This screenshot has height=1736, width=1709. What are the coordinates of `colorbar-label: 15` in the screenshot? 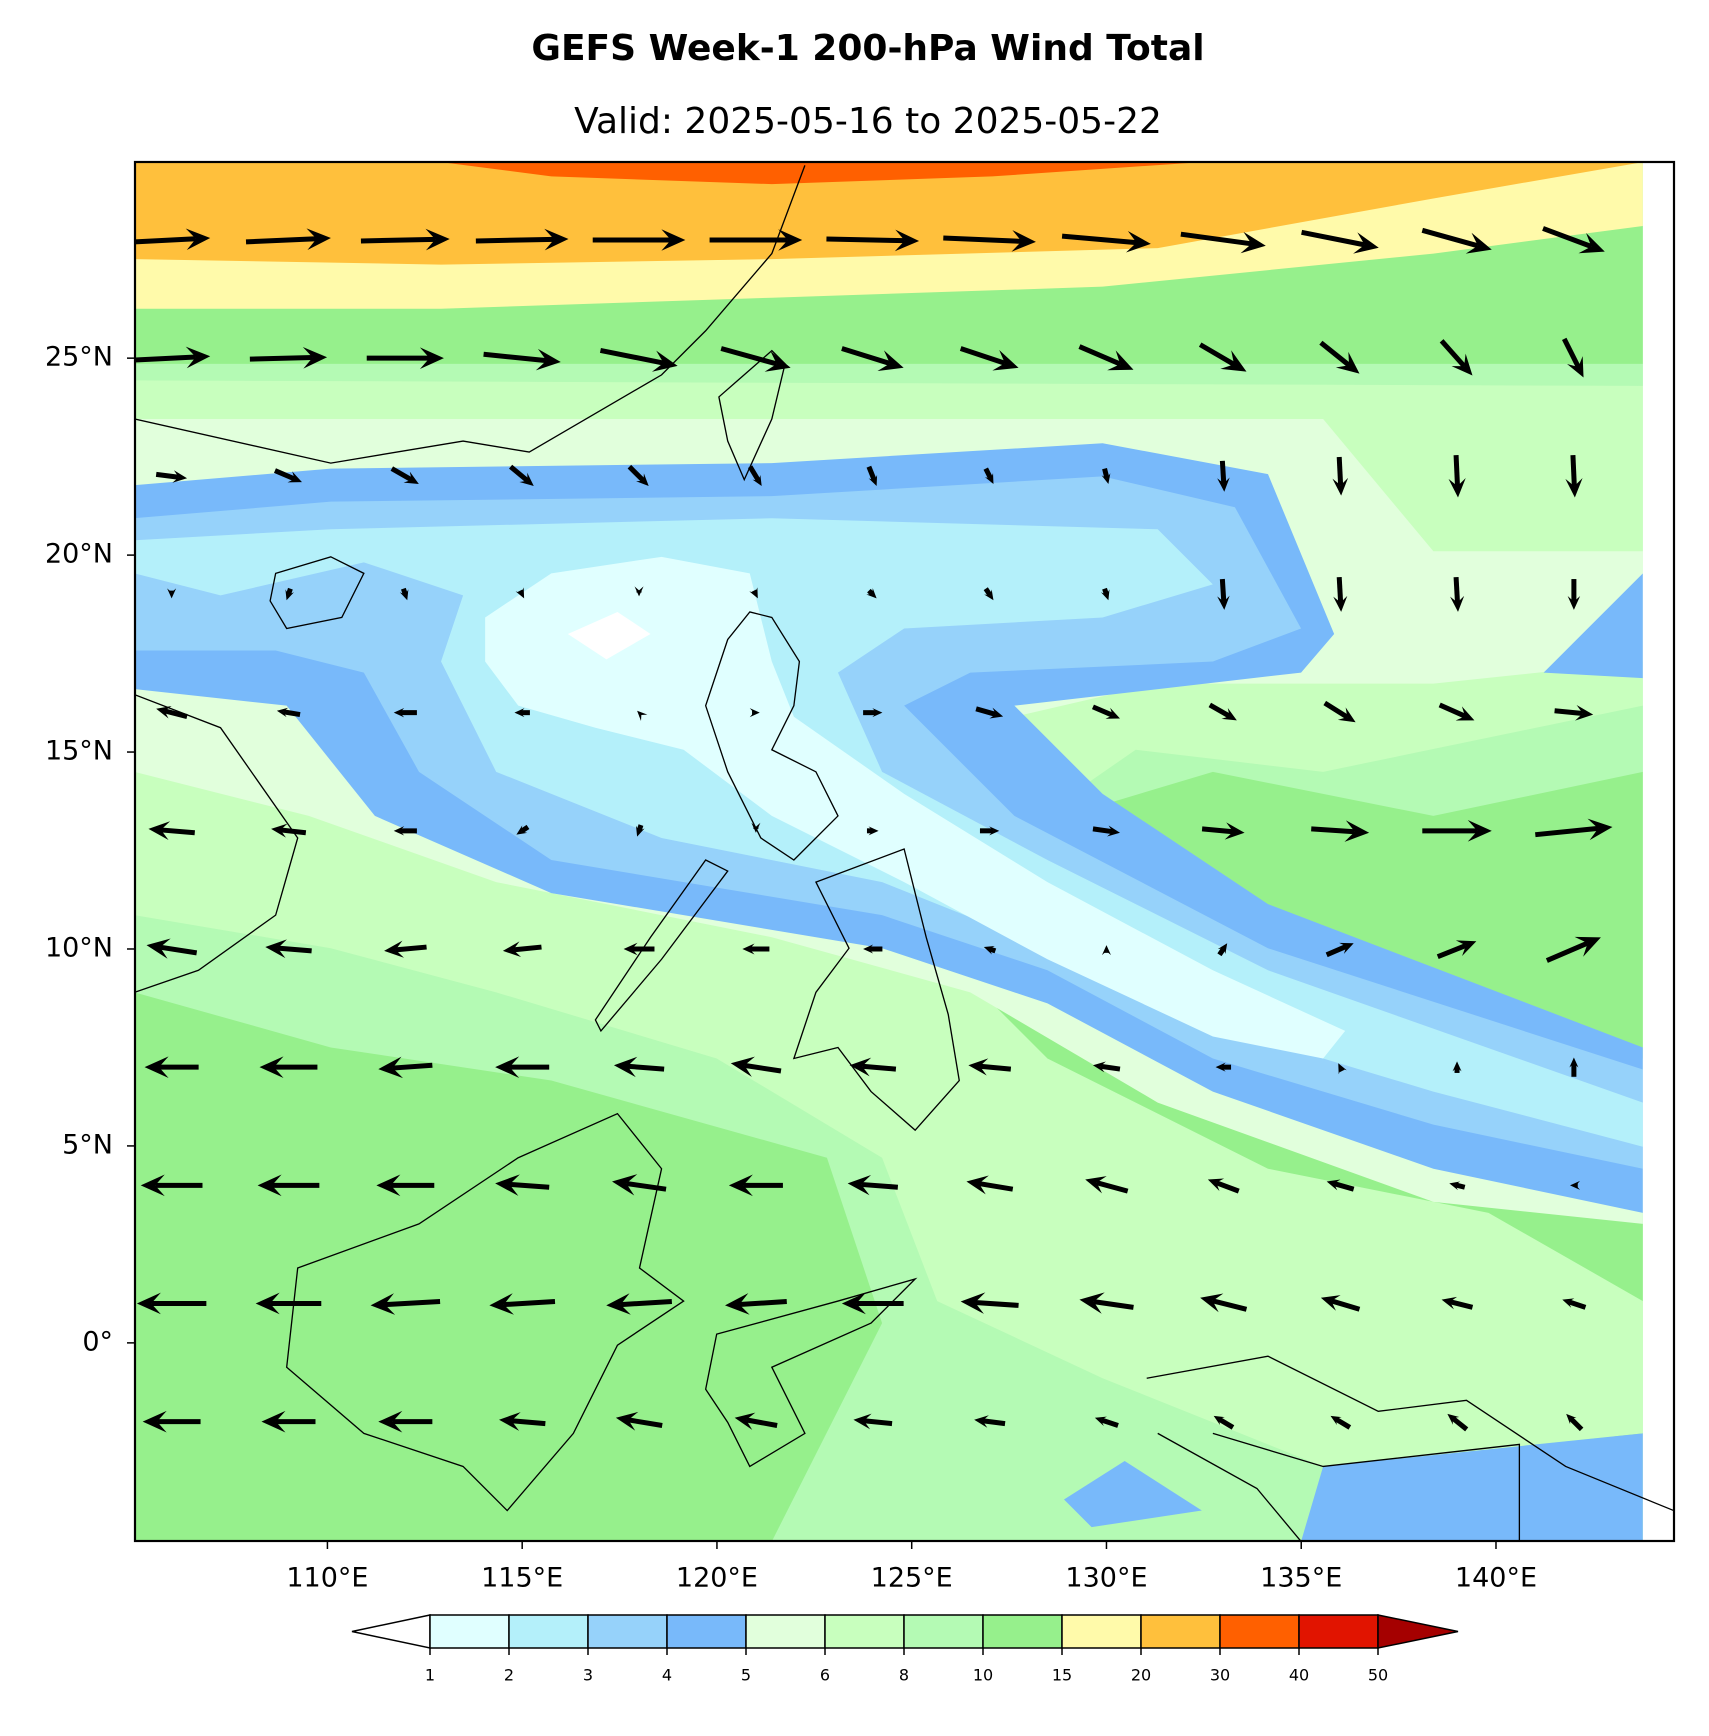 It's located at (1062, 1675).